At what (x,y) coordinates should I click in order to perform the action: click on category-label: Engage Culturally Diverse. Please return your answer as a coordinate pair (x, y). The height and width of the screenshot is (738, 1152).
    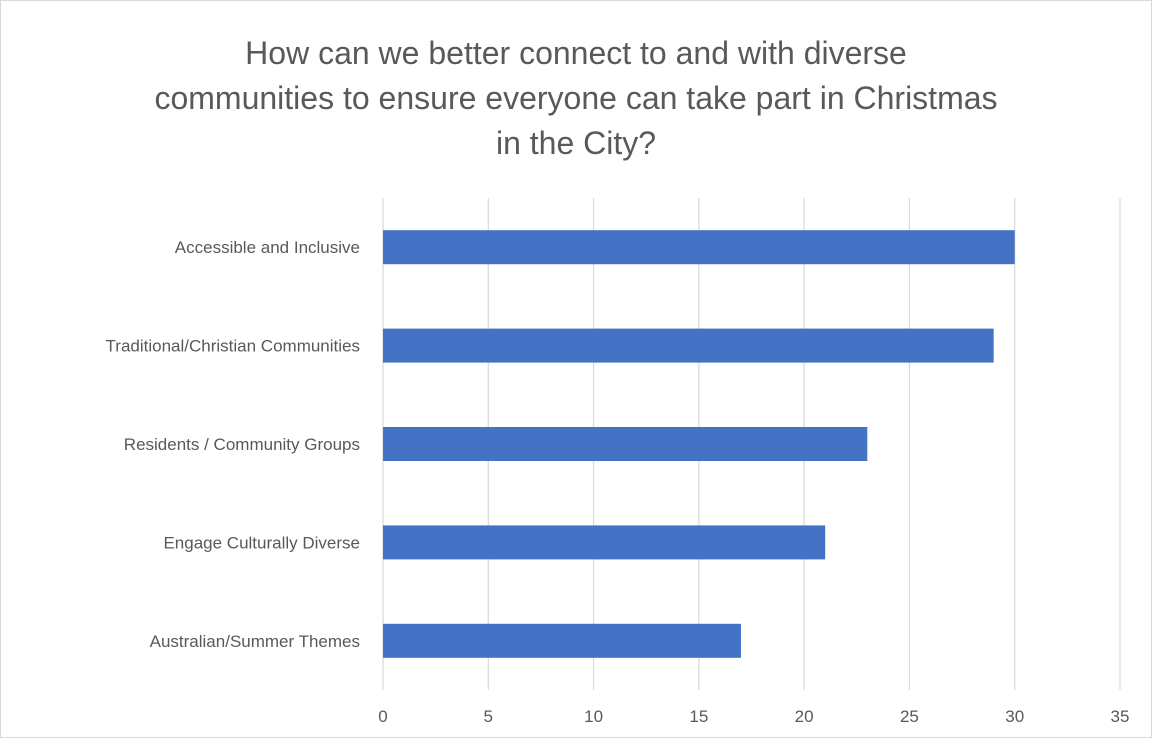
    Looking at the image, I should click on (261, 542).